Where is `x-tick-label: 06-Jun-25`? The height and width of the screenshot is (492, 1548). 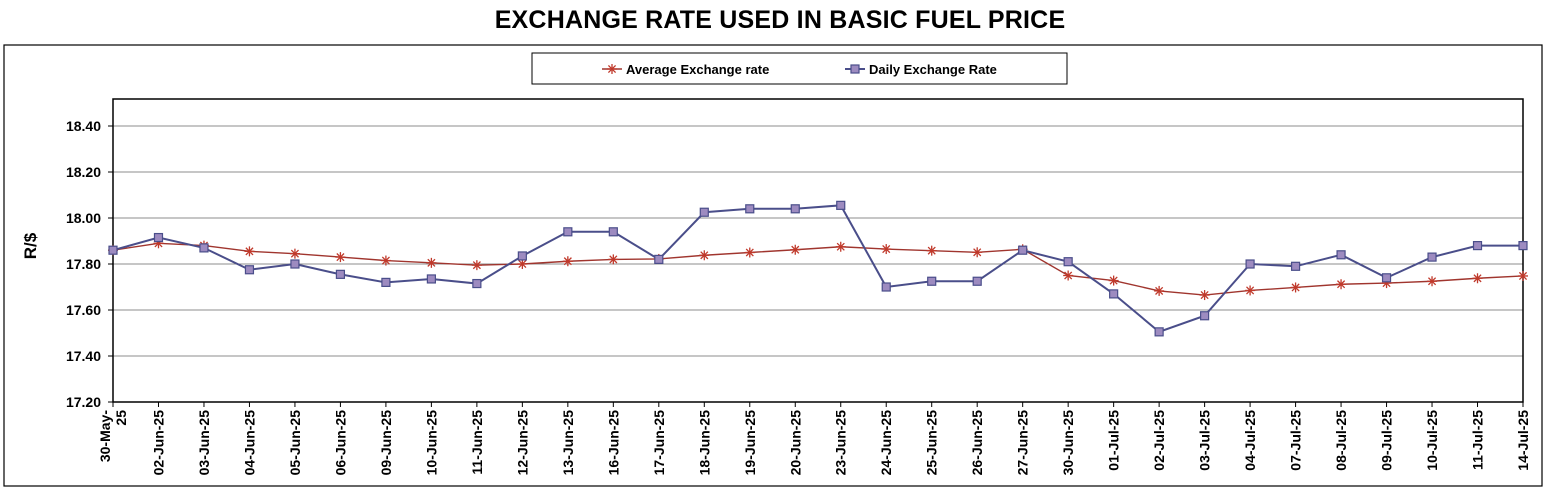 x-tick-label: 06-Jun-25 is located at coordinates (340, 443).